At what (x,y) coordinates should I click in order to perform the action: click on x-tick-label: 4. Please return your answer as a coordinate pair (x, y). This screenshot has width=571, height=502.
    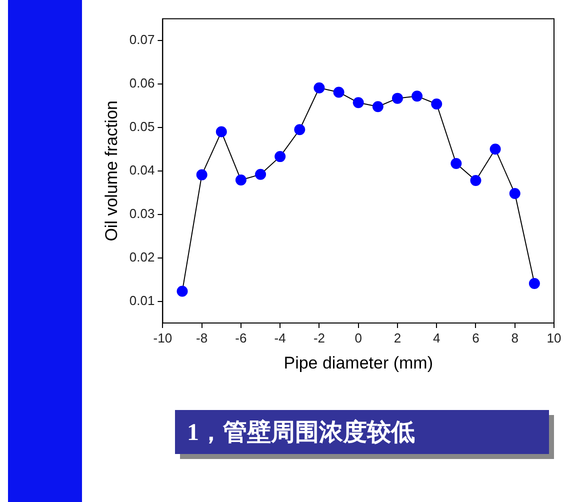
    Looking at the image, I should click on (436, 338).